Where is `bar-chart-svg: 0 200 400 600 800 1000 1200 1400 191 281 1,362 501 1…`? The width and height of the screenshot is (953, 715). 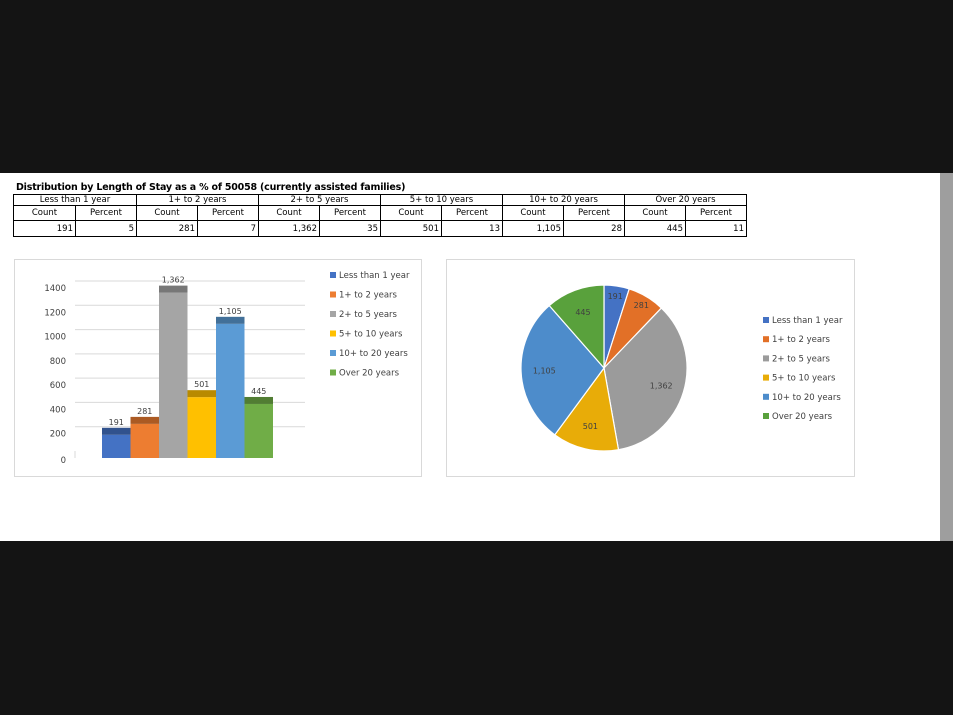
bar-chart-svg: 0 200 400 600 800 1000 1200 1400 191 281 1,362 501 1… is located at coordinates (227, 368).